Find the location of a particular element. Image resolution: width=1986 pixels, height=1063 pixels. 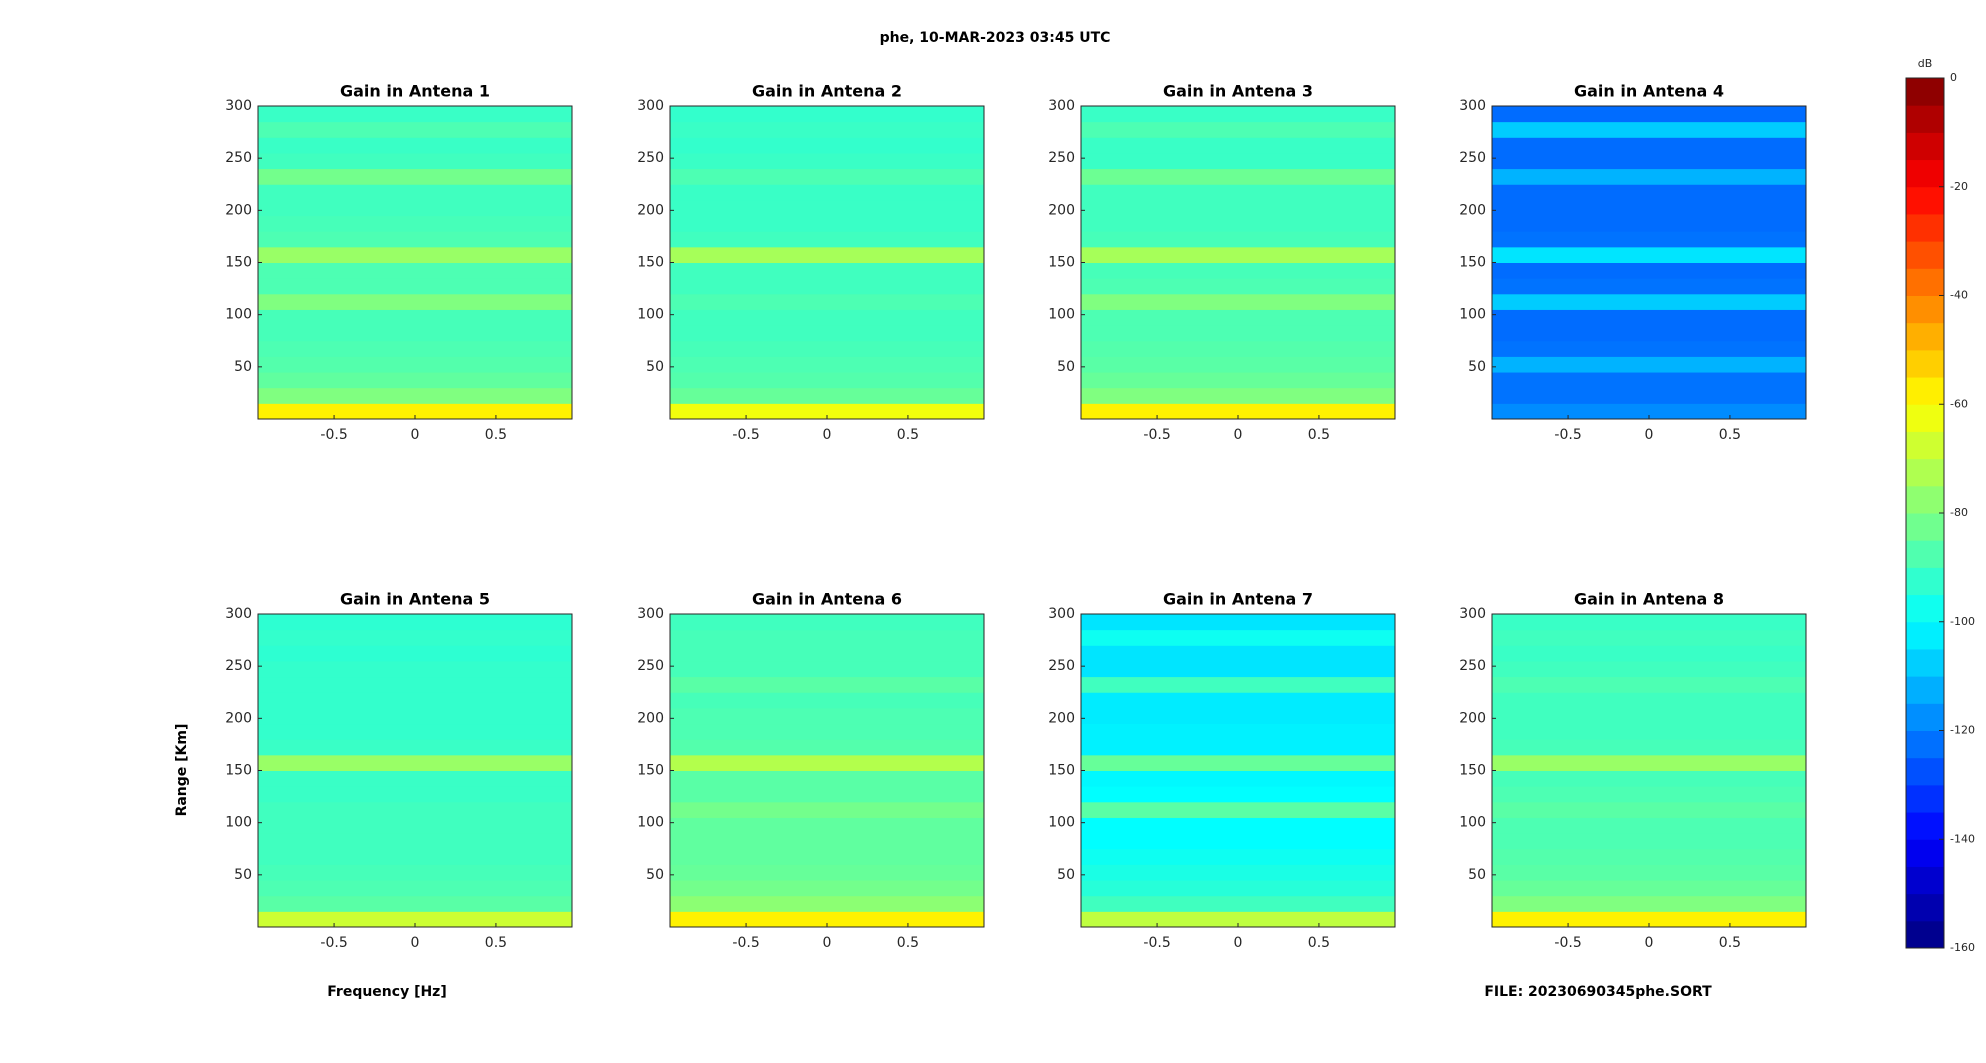

panel-title: Gain in Antena 8 is located at coordinates (1649, 599).